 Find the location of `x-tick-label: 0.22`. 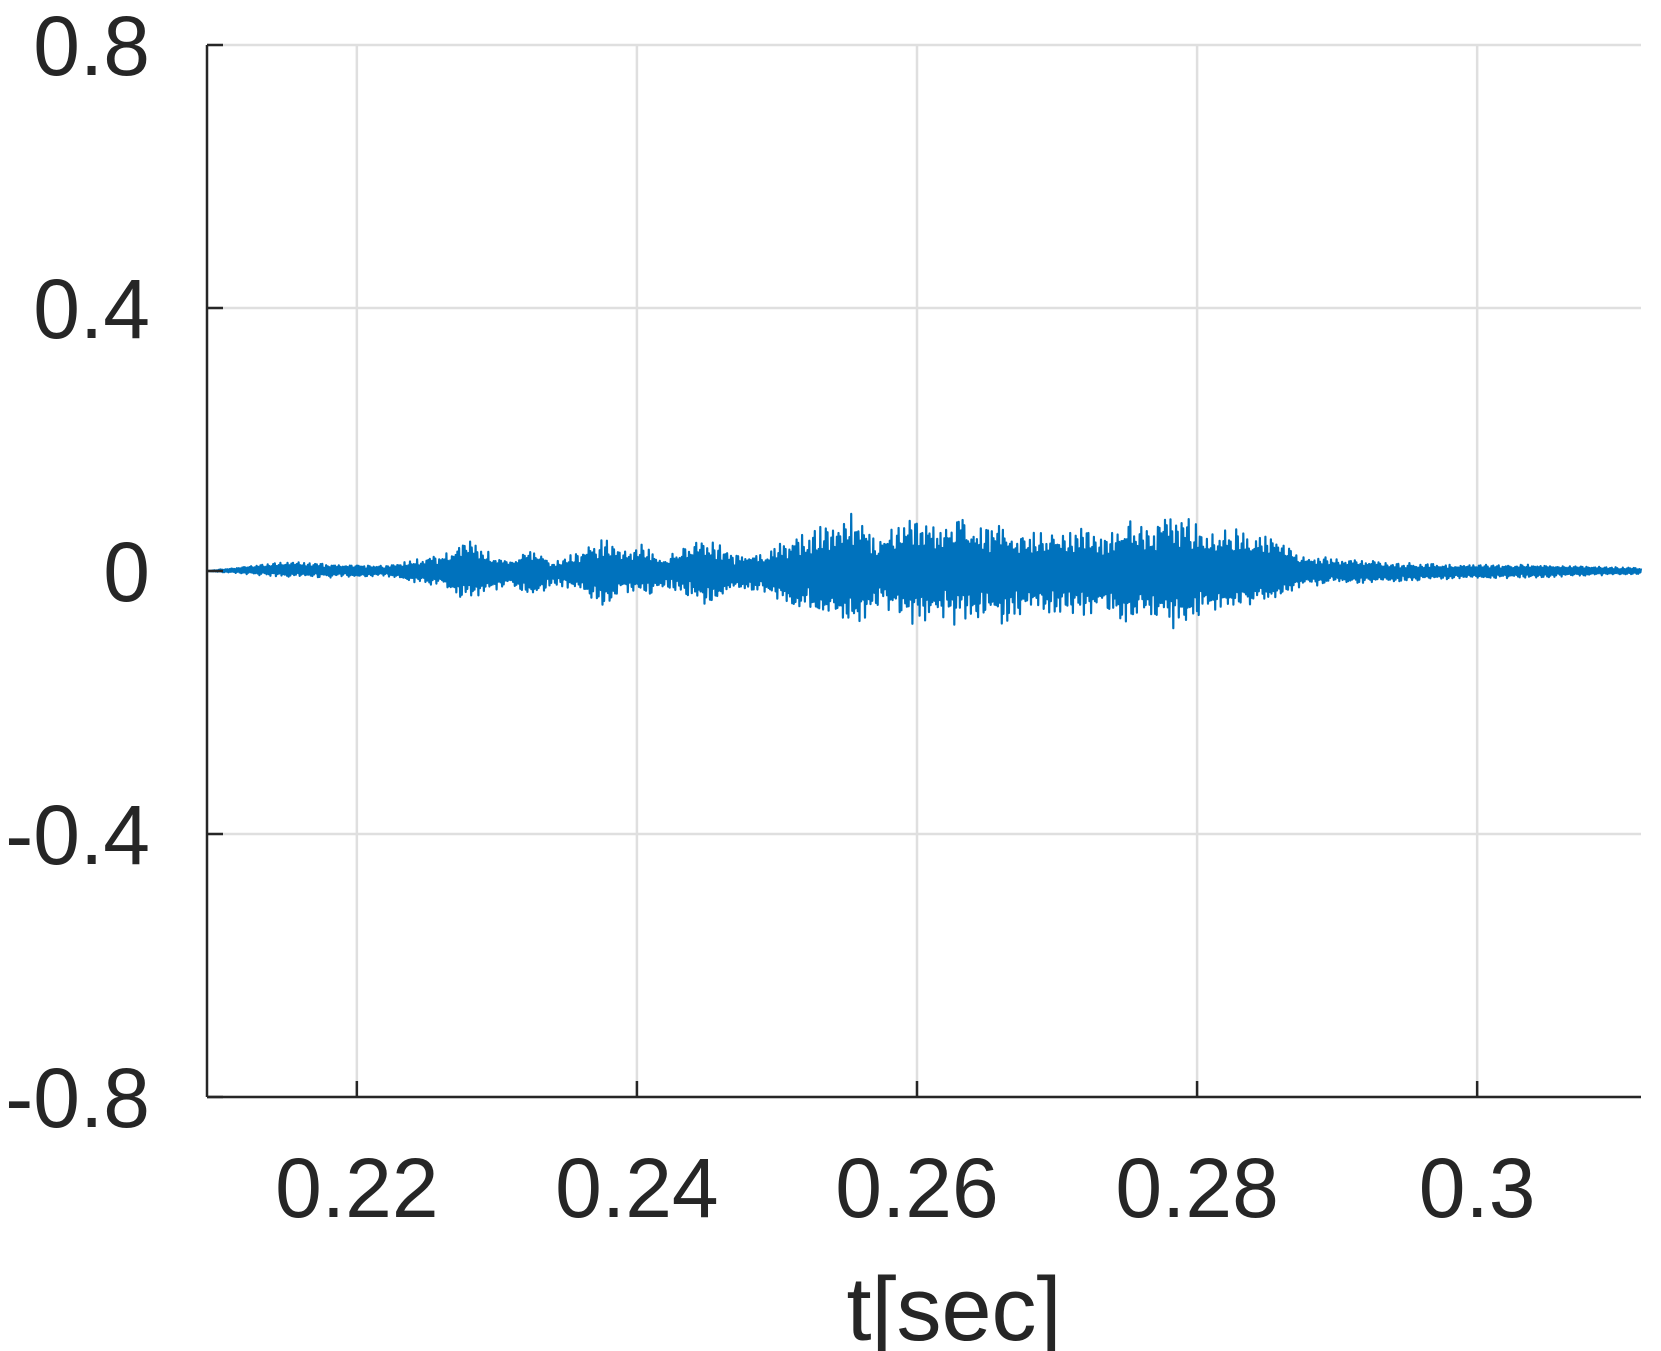

x-tick-label: 0.22 is located at coordinates (357, 1188).